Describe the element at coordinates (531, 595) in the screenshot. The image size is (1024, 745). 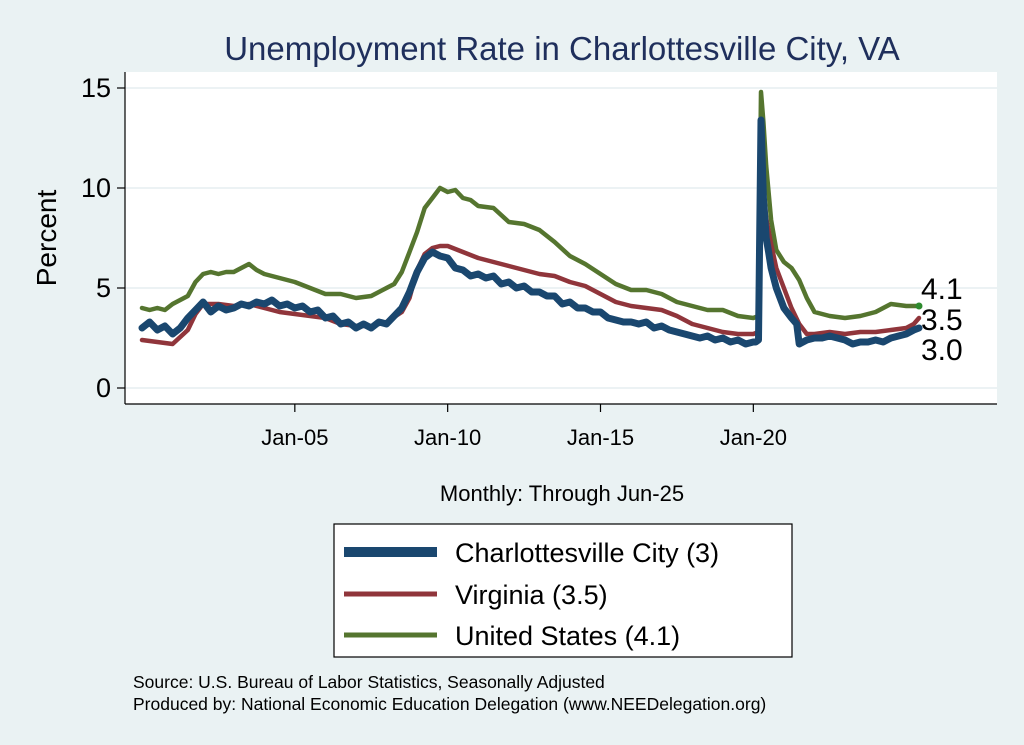
I see `legend-label: Virginia (3.5)` at that location.